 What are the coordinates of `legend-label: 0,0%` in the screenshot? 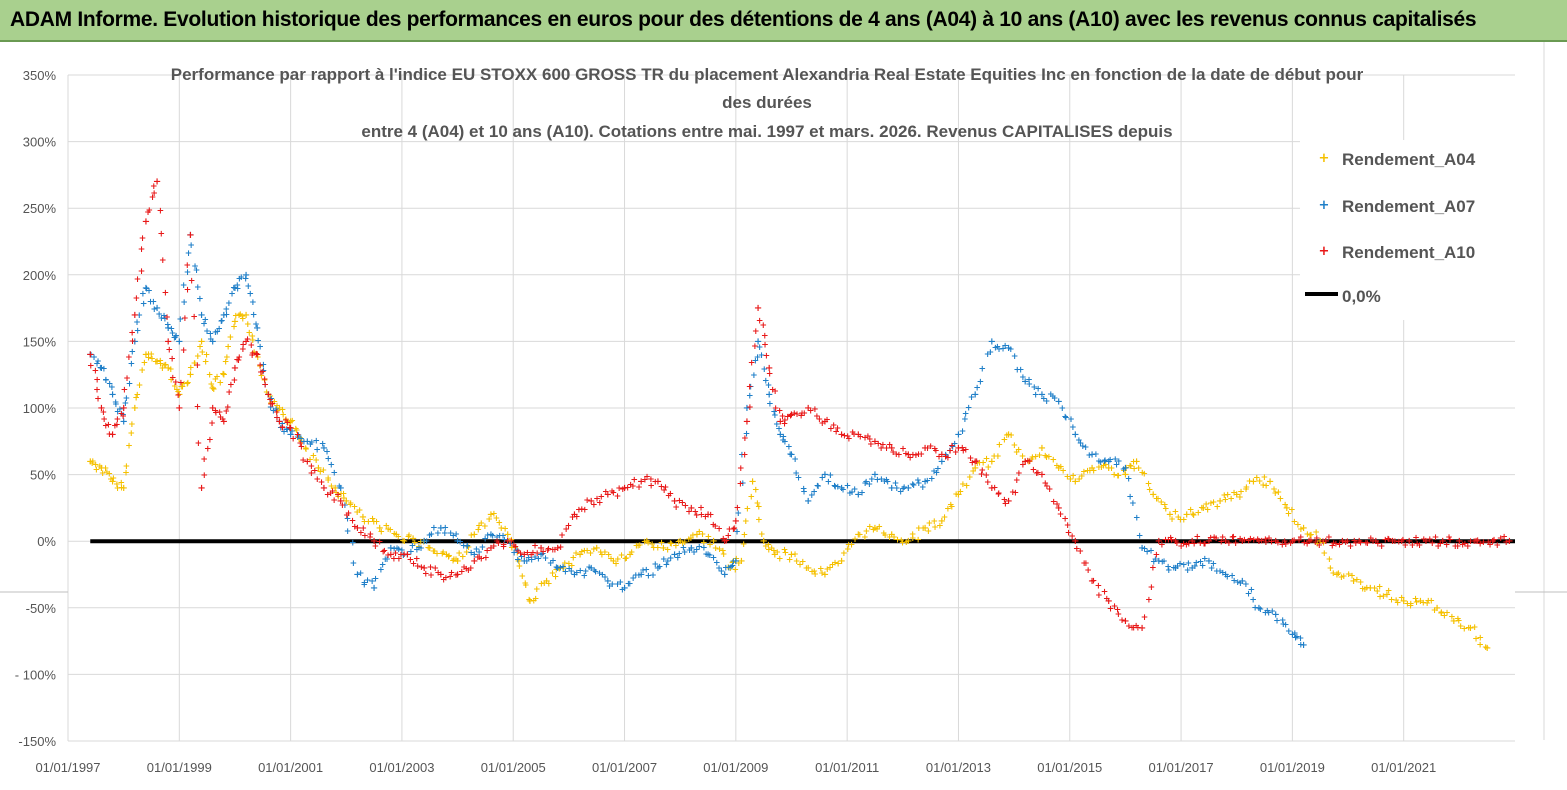 It's located at (1361, 296).